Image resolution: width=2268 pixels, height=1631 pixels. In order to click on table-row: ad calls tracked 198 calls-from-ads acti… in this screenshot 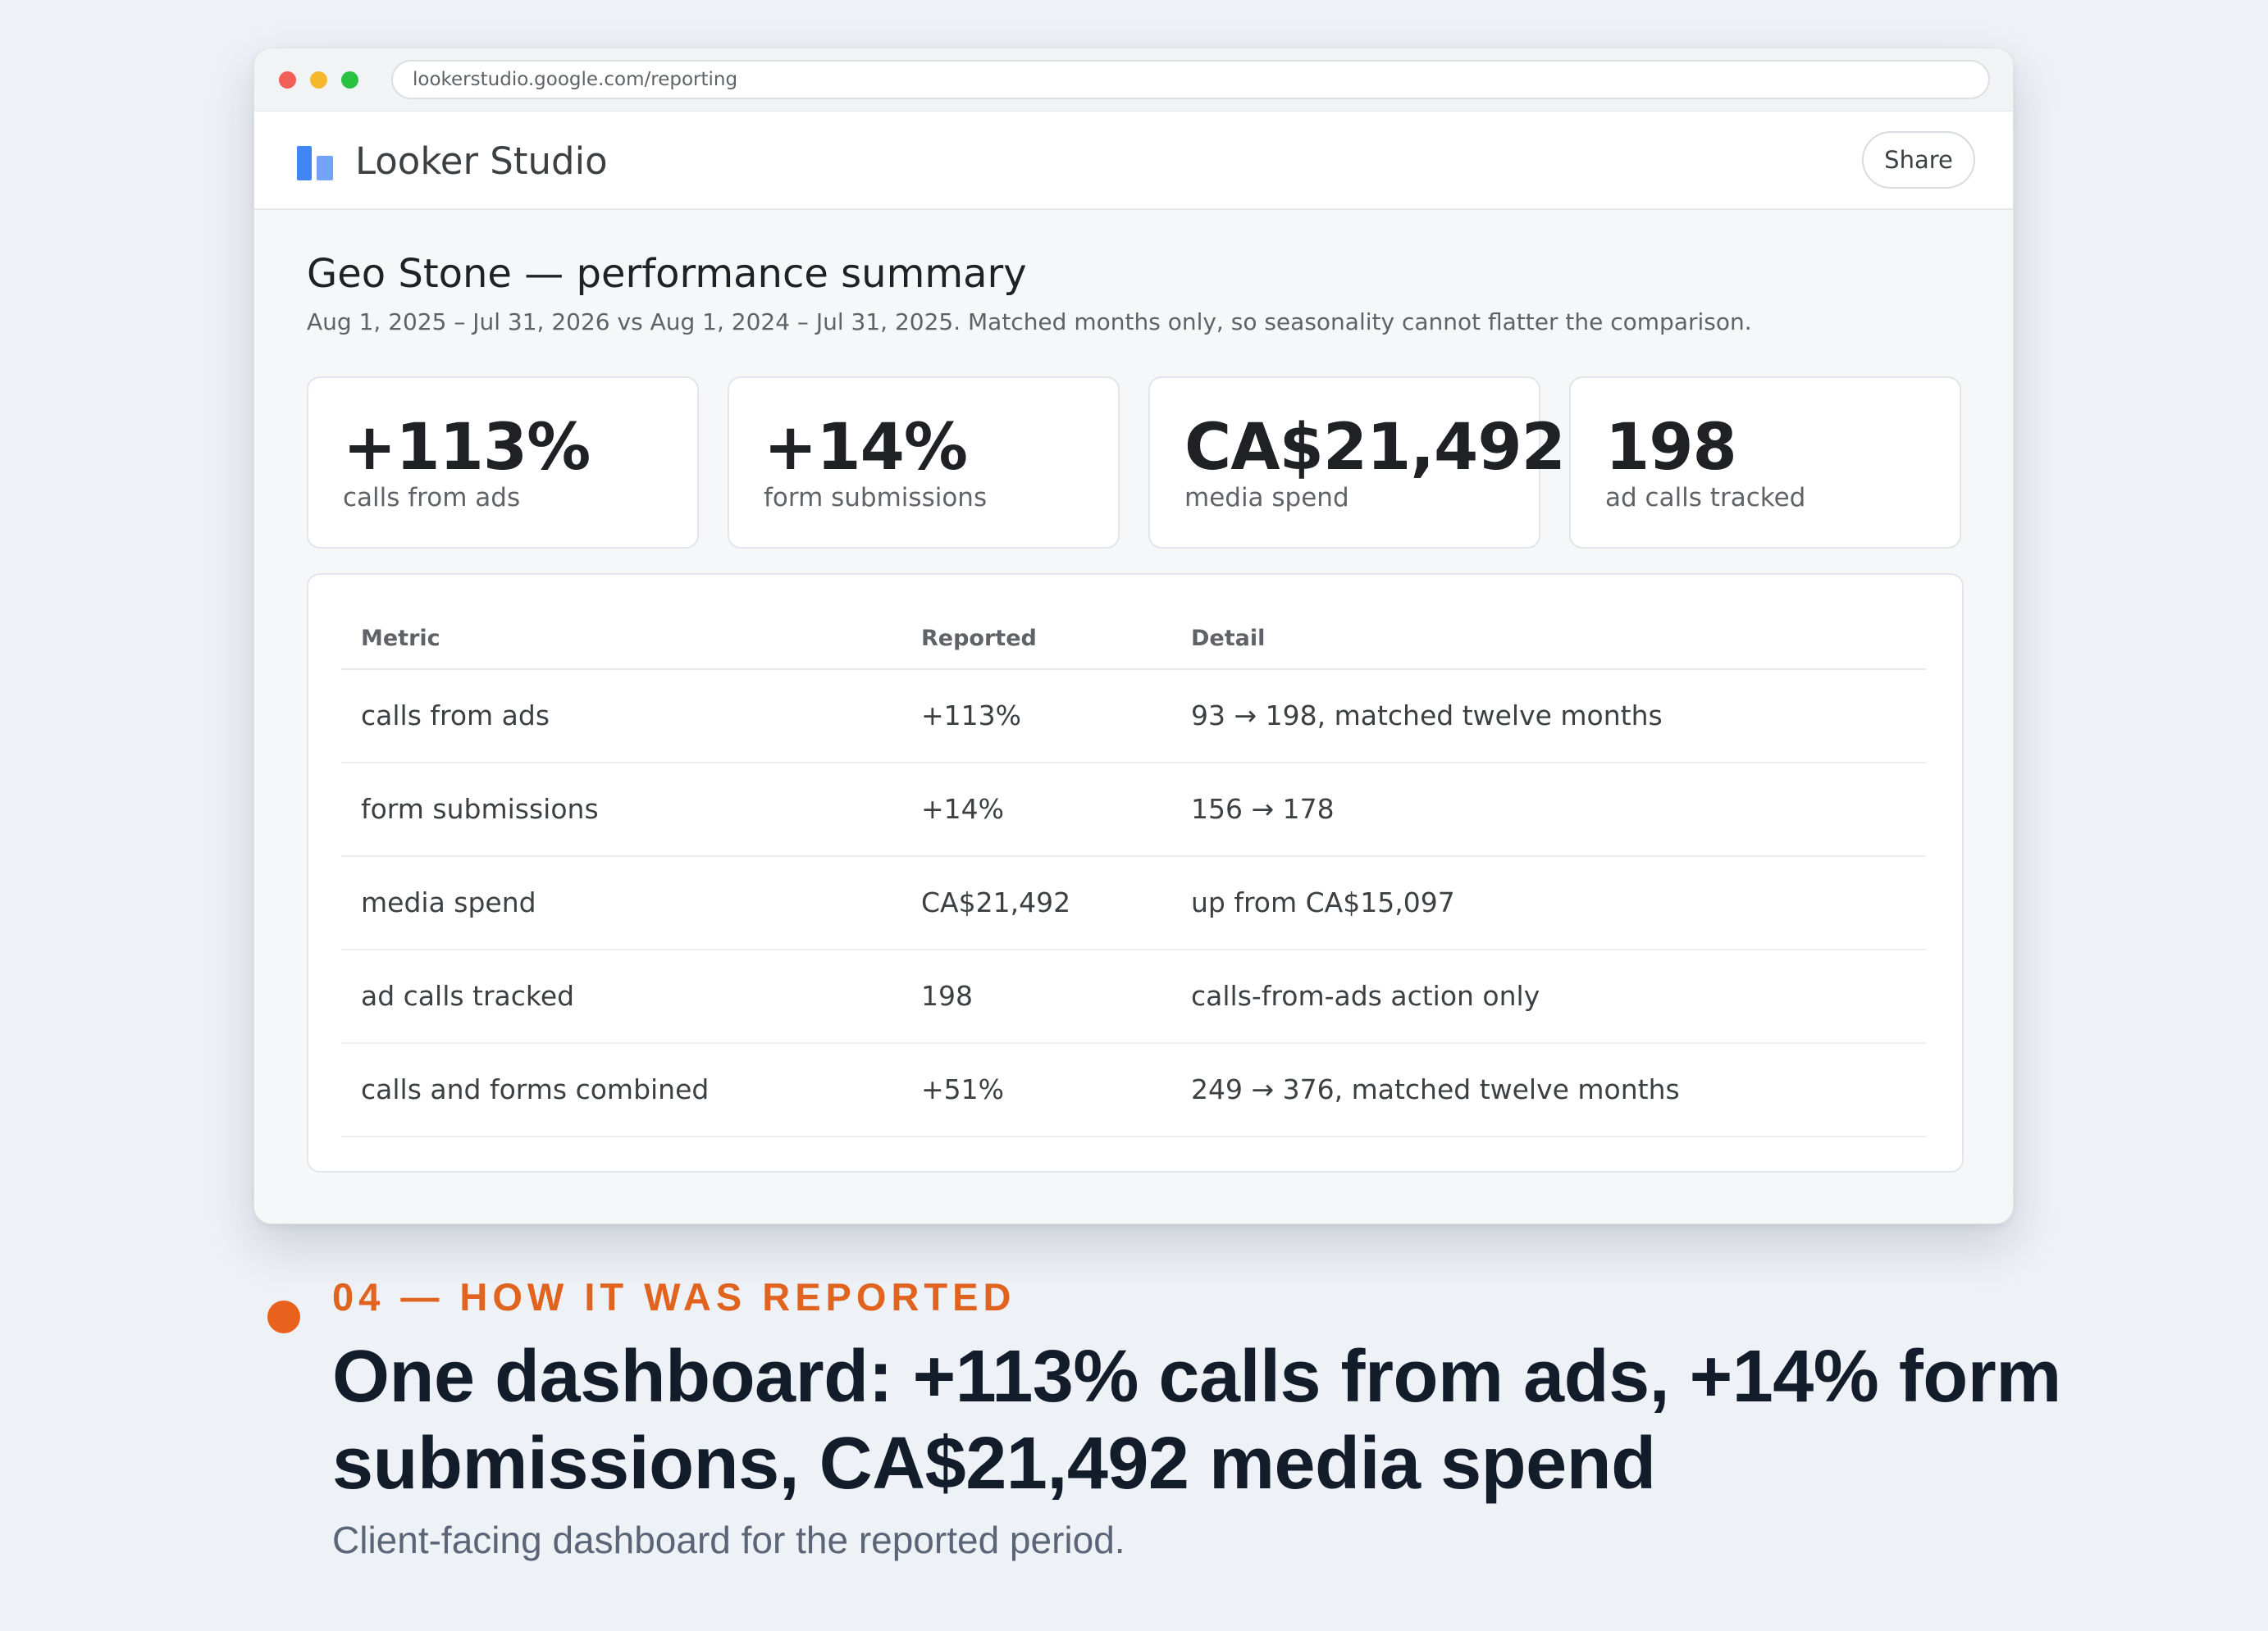, I will do `click(1134, 997)`.